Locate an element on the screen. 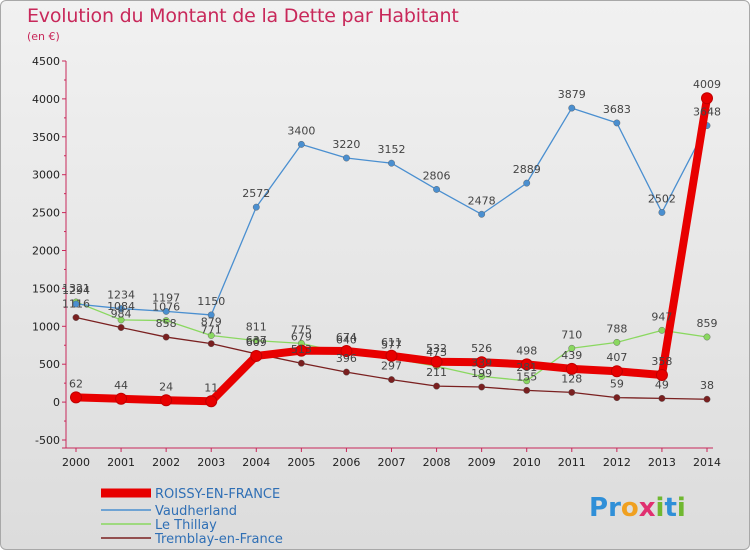 Image resolution: width=750 pixels, height=550 pixels. data-label: 637 is located at coordinates (256, 340).